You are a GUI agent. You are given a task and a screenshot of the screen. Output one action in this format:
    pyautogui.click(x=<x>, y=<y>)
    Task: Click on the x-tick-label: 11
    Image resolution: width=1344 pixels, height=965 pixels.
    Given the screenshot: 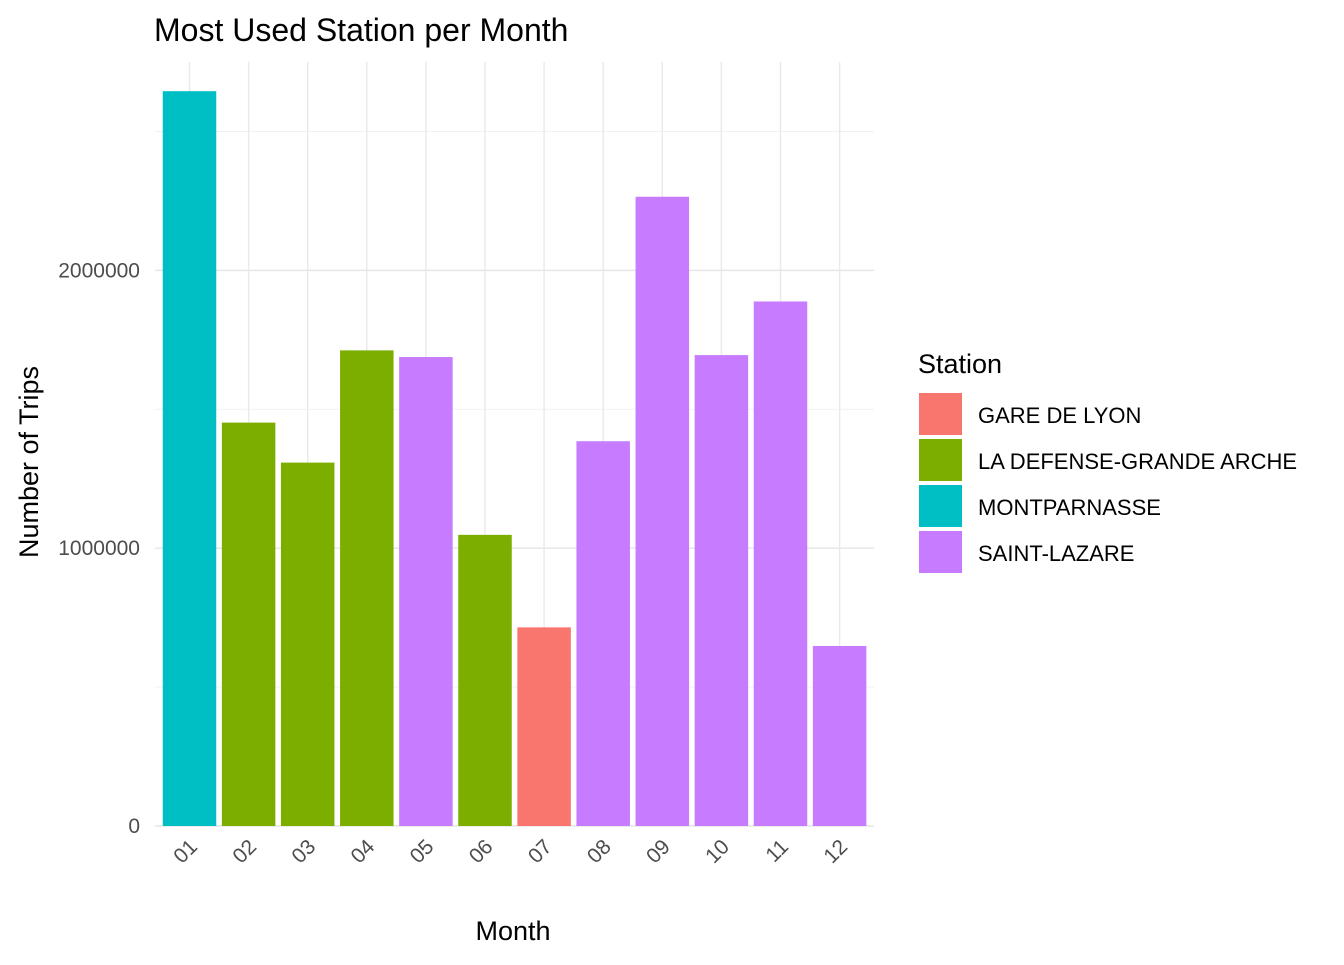 What is the action you would take?
    pyautogui.click(x=777, y=851)
    